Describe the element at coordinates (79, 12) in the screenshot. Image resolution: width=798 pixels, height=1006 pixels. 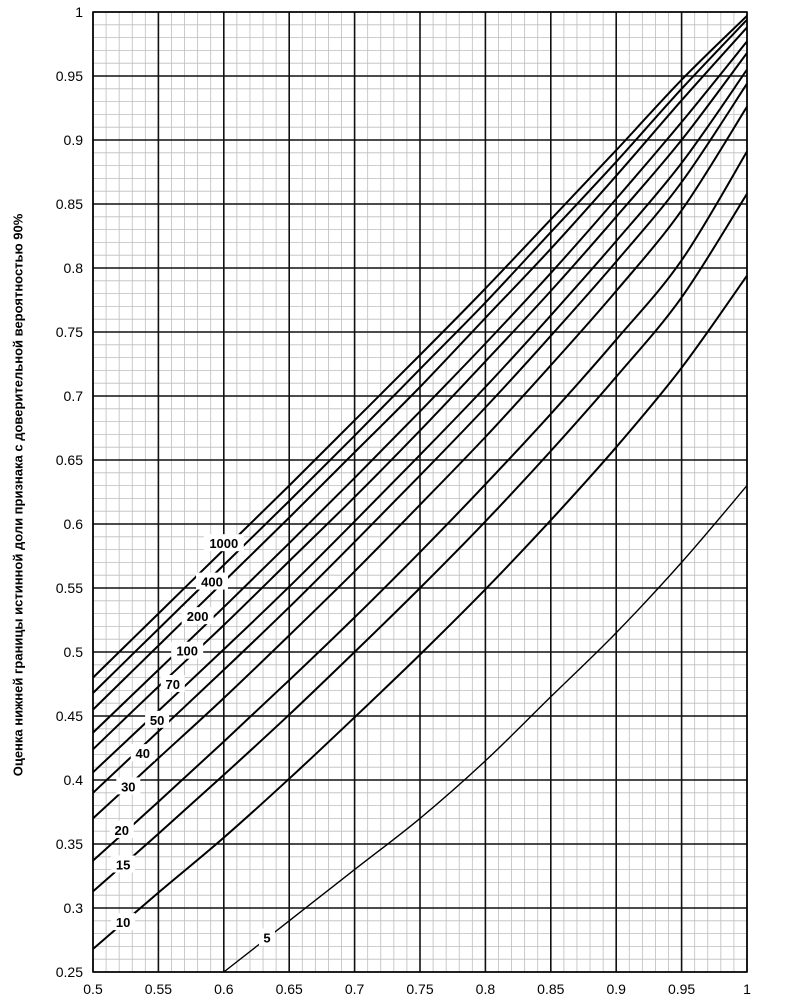
I see `y-tick-label: 1` at that location.